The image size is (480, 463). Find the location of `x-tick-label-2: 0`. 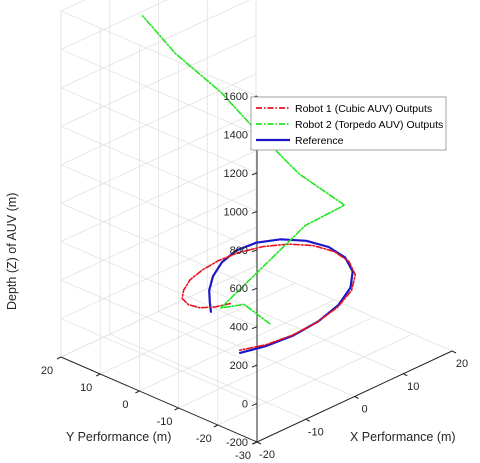

x-tick-label-2: 0 is located at coordinates (364, 410).